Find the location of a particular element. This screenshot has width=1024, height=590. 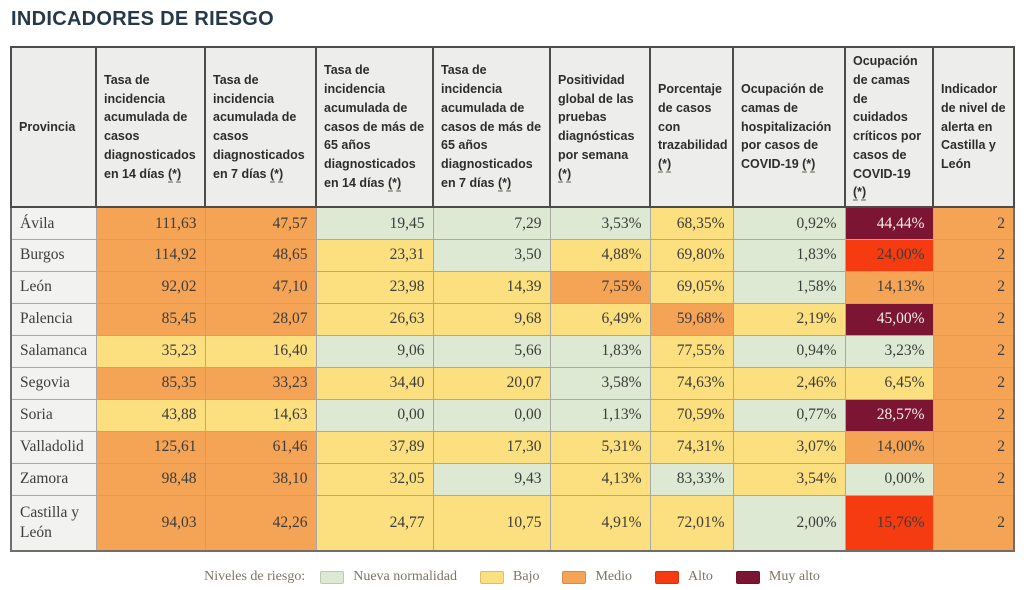

data-cell: 17,30 is located at coordinates (491, 447).